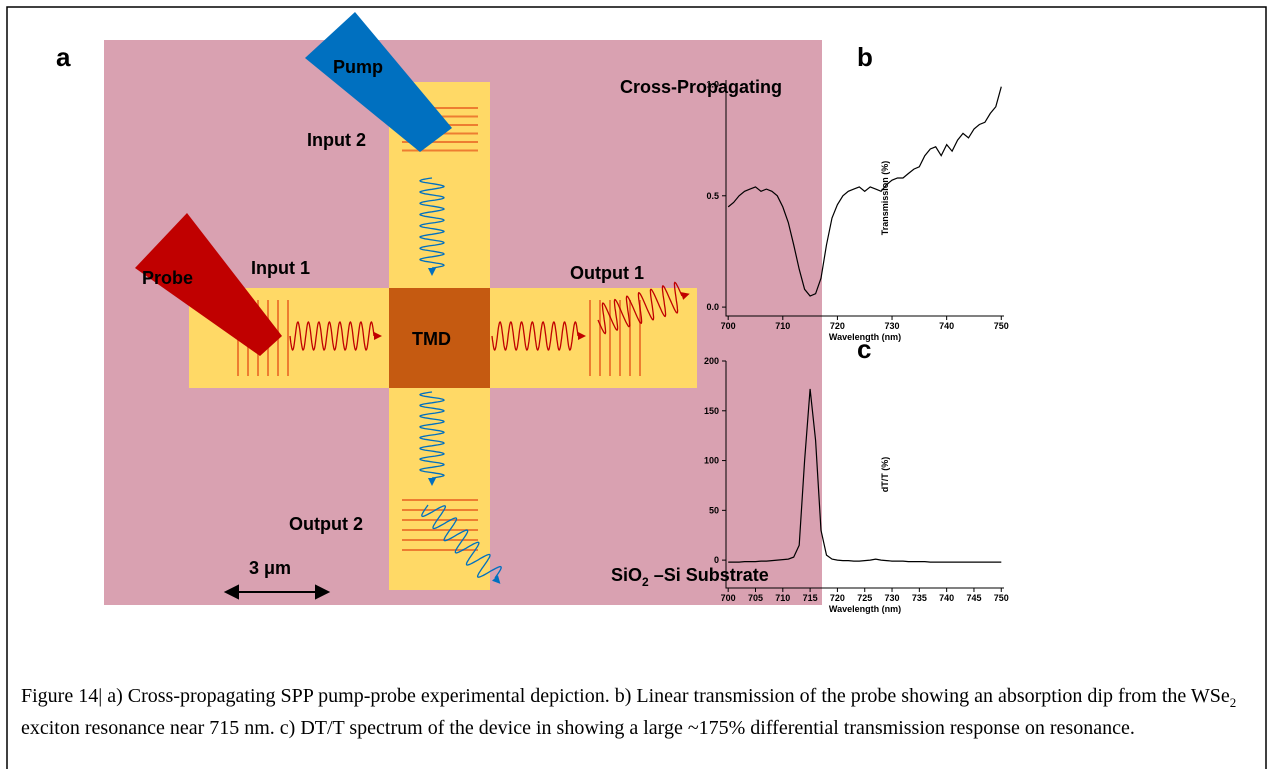 The width and height of the screenshot is (1273, 769). What do you see at coordinates (712, 84) in the screenshot?
I see `y-tick-label: 1.0` at bounding box center [712, 84].